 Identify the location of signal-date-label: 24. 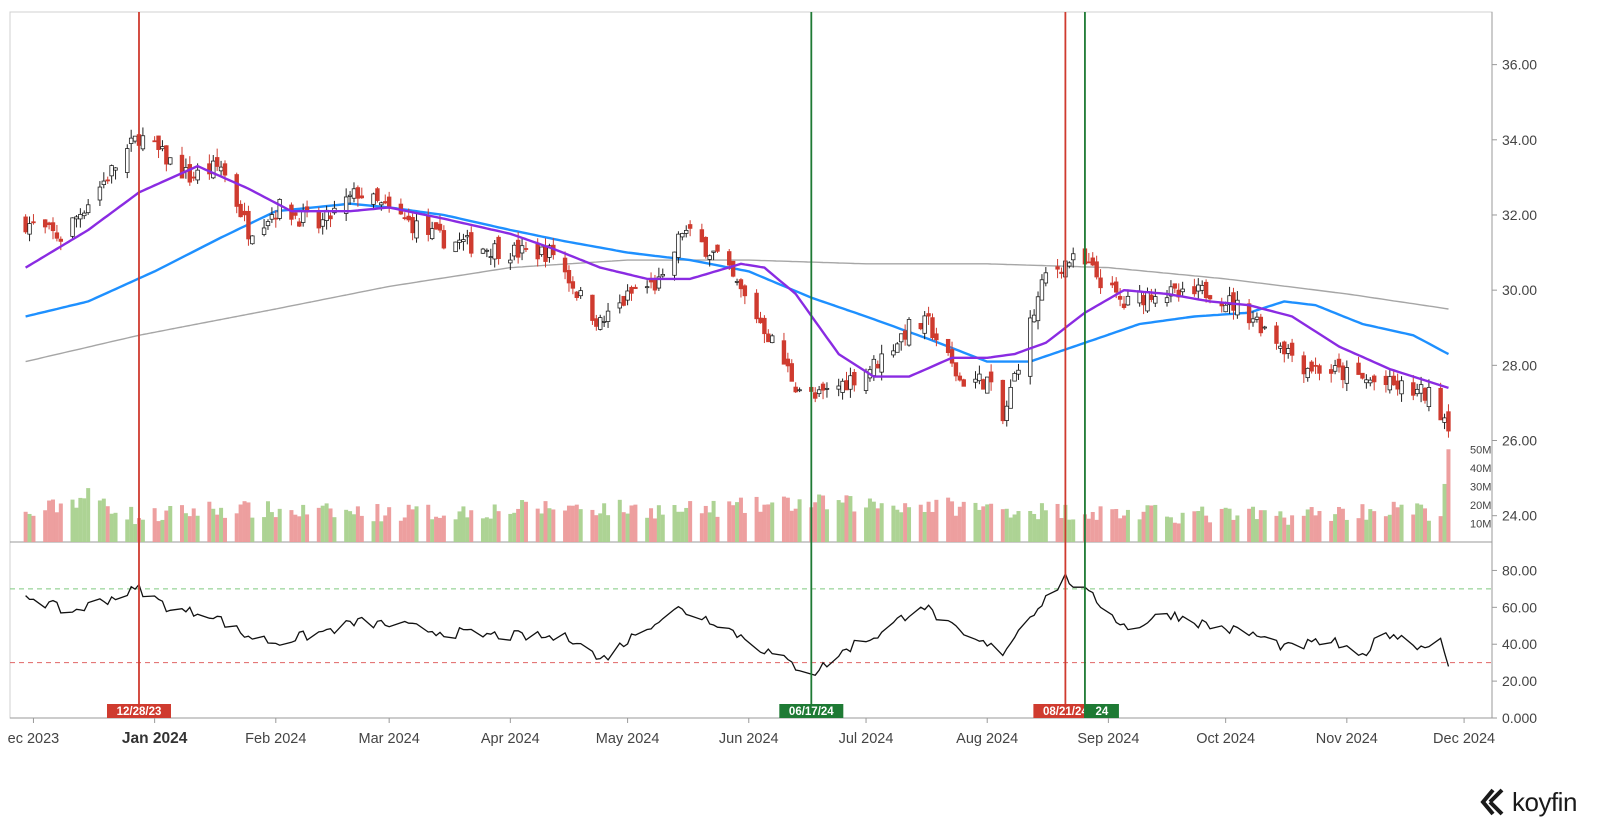
(1102, 712).